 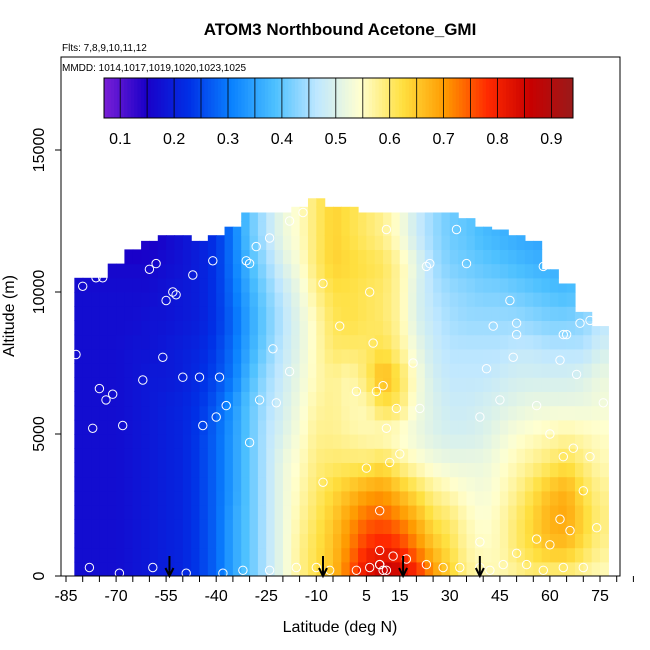 I want to click on colorbar-tick-label: 0.7, so click(x=443, y=139).